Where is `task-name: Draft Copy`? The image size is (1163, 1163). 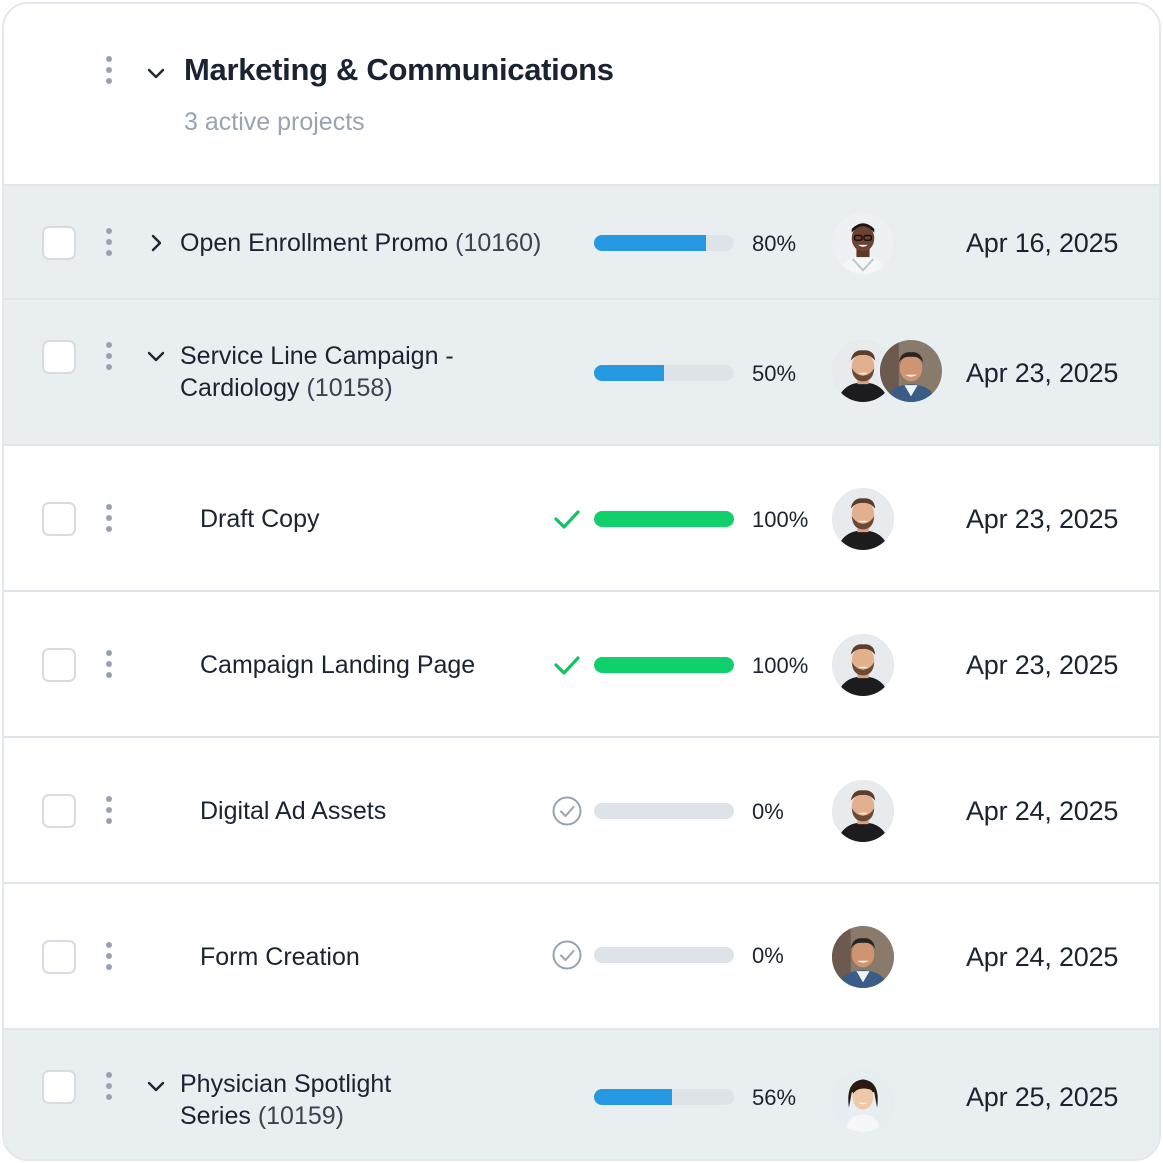 task-name: Draft Copy is located at coordinates (260, 519).